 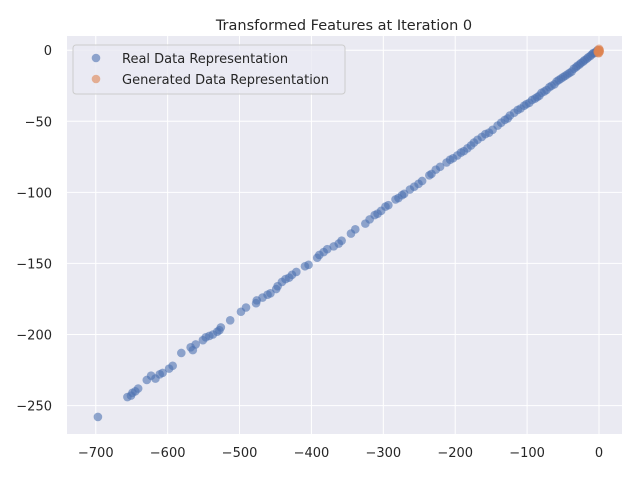 I want to click on x-tick-label: −500, so click(x=240, y=453).